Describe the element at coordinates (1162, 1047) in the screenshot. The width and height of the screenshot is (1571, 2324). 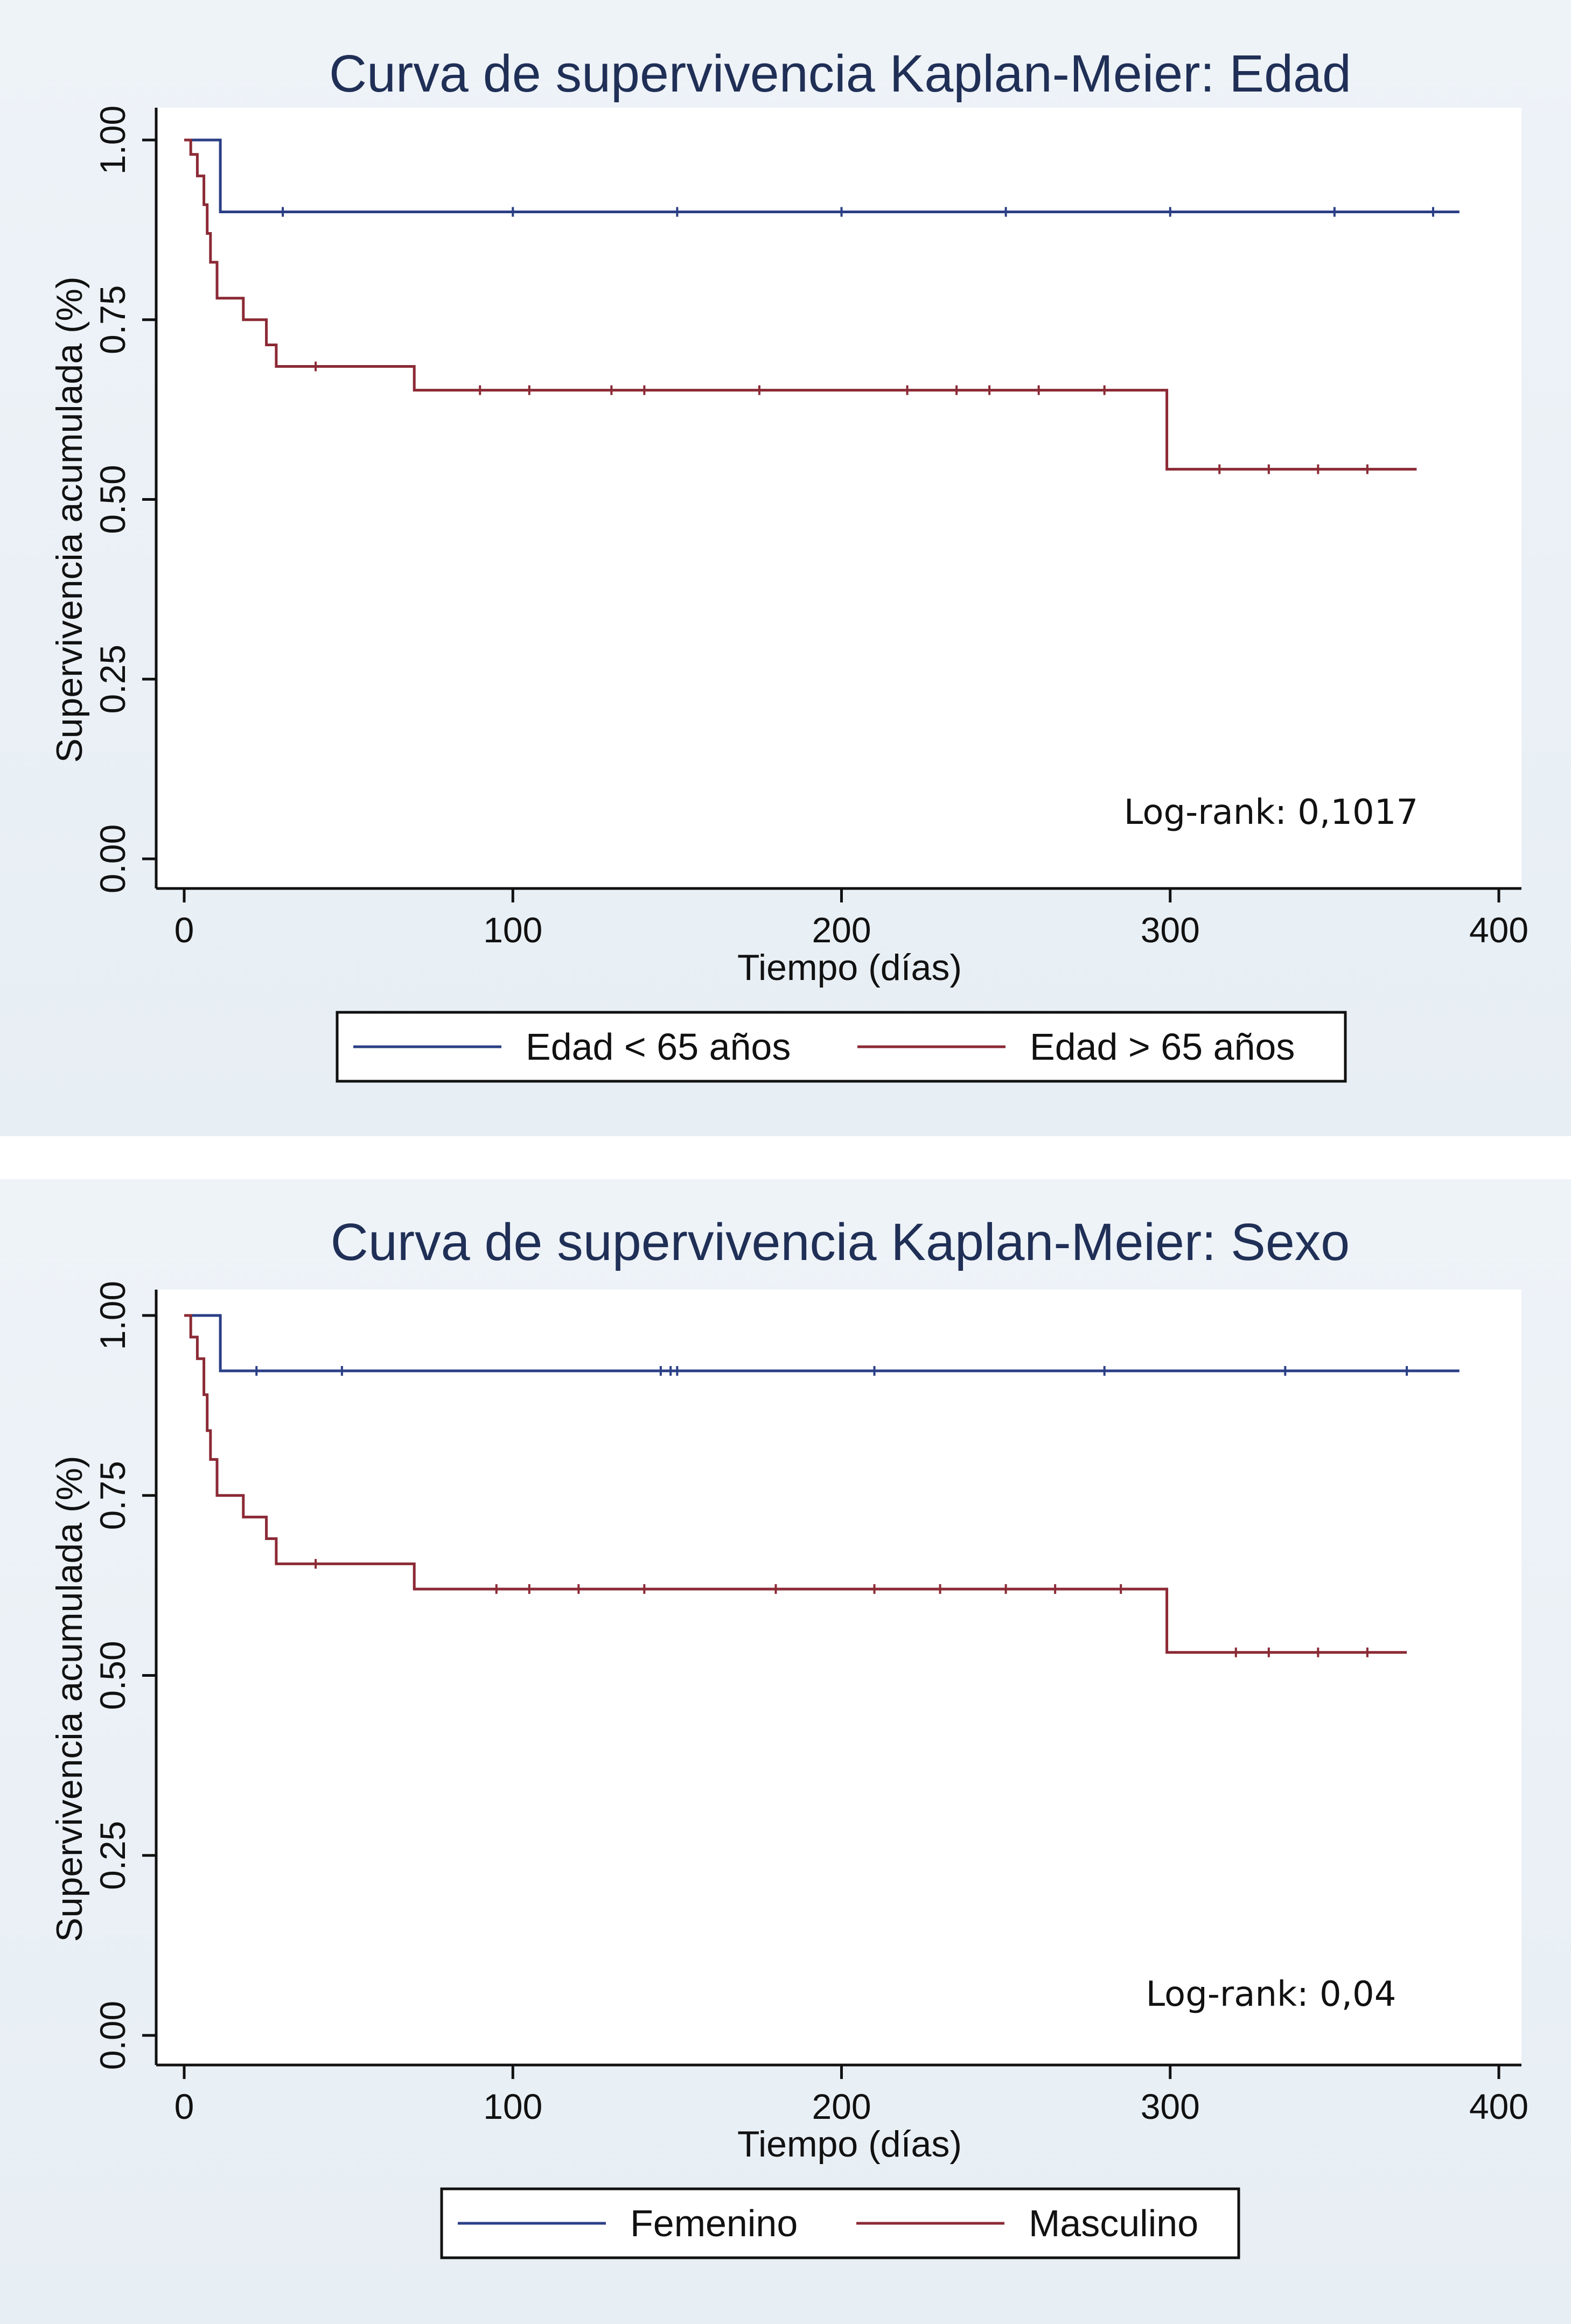
I see `legend-label: Edad > 65 años` at that location.